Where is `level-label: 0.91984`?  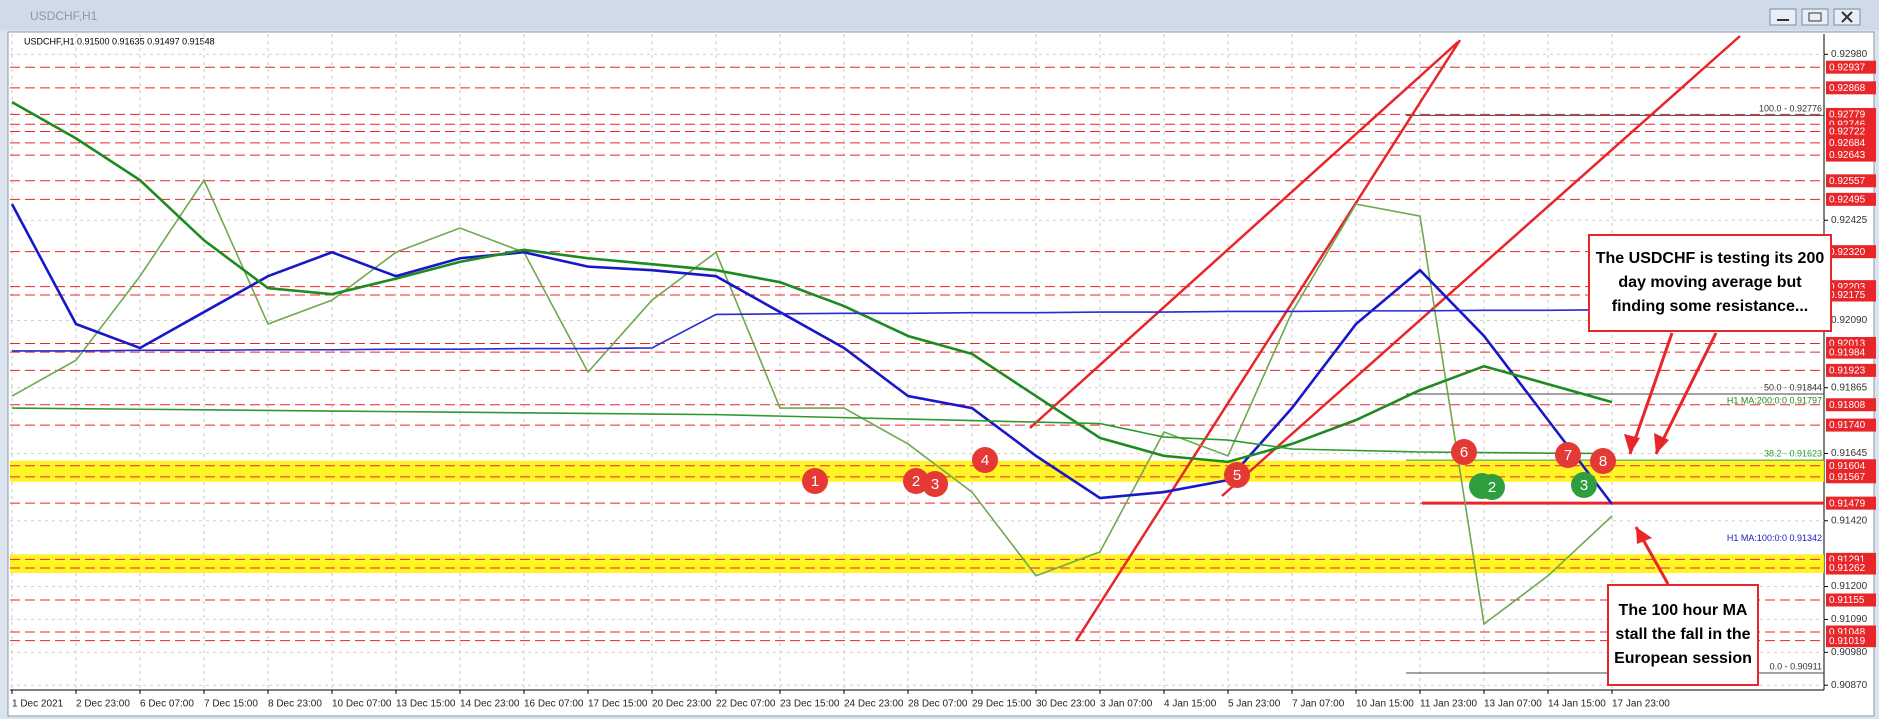 level-label: 0.91984 is located at coordinates (1847, 352).